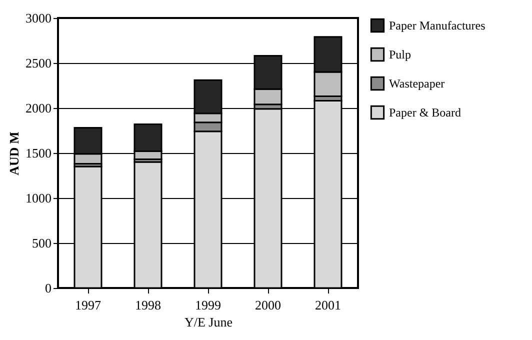 This screenshot has width=532, height=340. I want to click on legend-label: Paper & Board, so click(425, 113).